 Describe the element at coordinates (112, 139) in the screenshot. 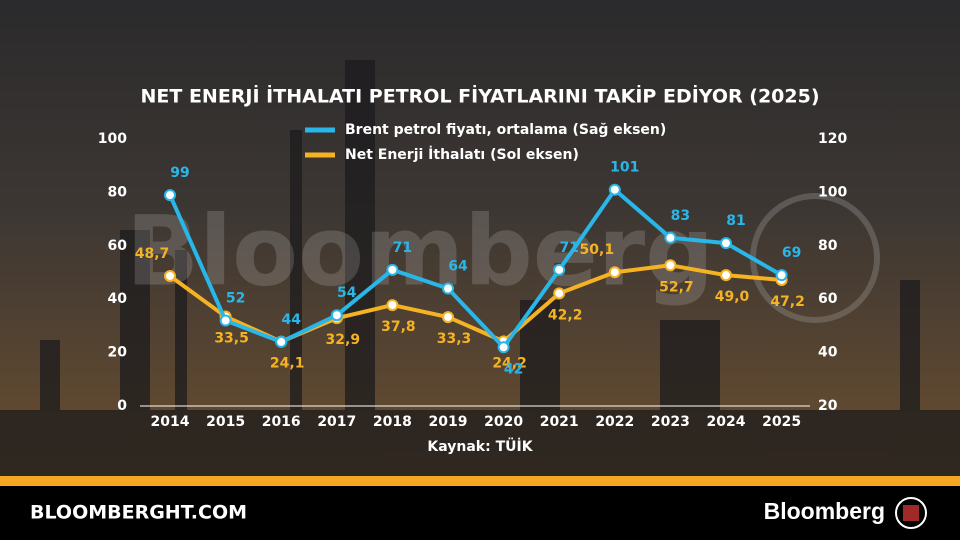

I see `y-tick-label: 100` at that location.